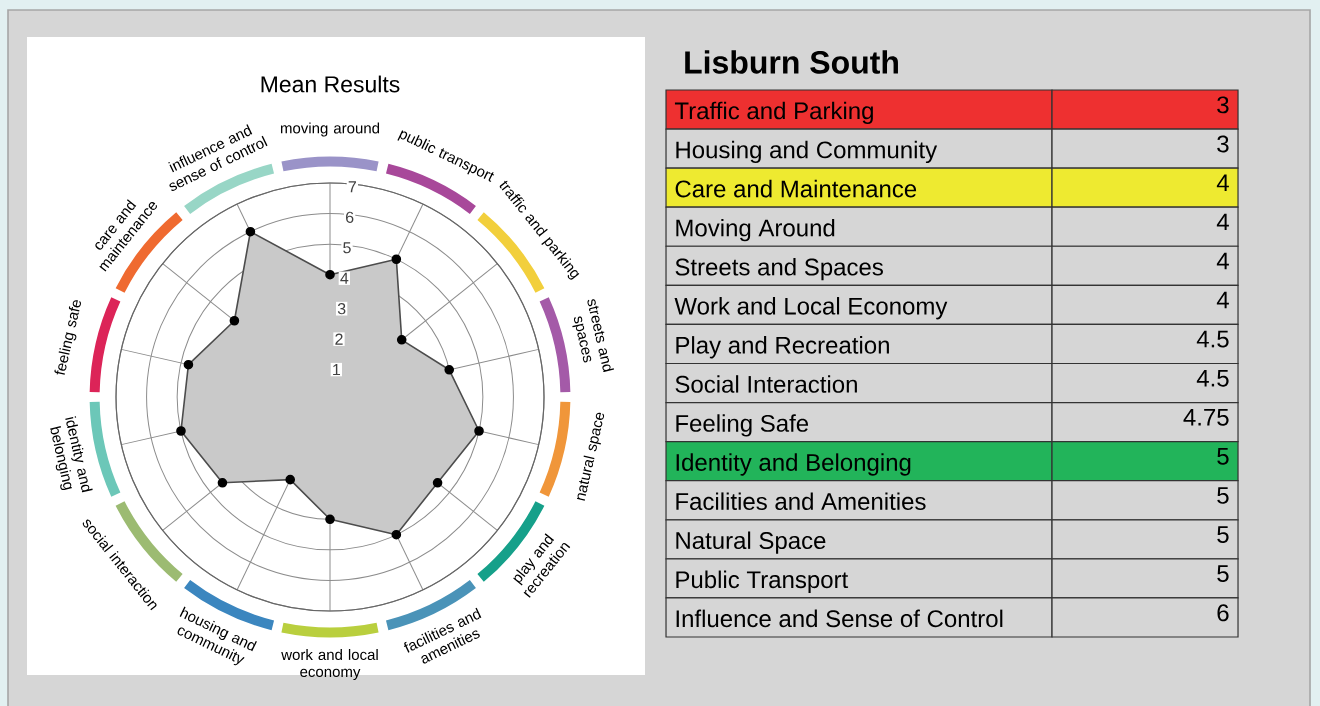  I want to click on category-label: Facilities and Amenities, so click(801, 501).